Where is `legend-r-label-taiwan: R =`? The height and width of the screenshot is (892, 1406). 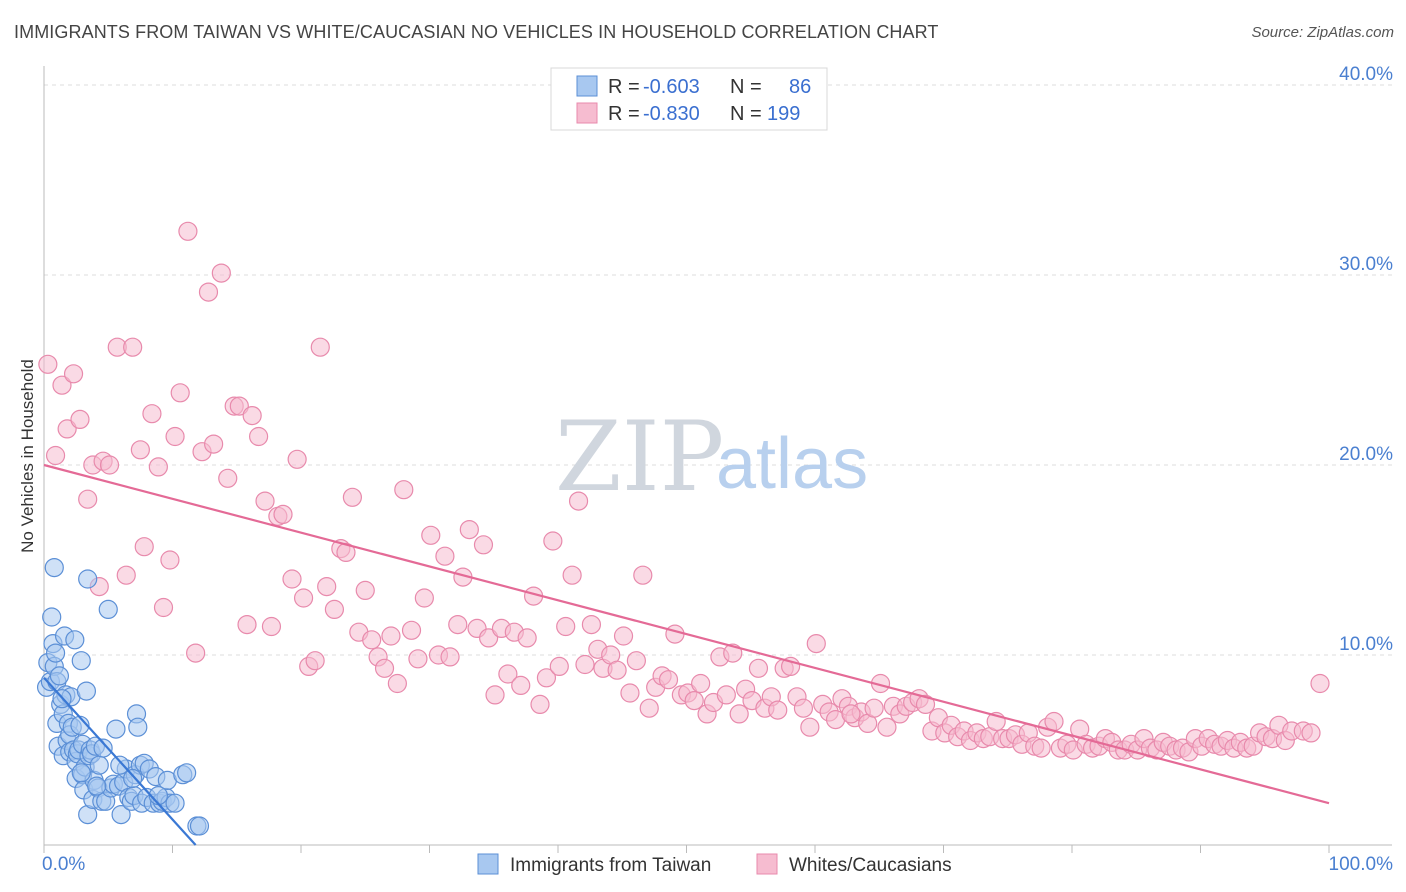 legend-r-label-taiwan: R = is located at coordinates (624, 87).